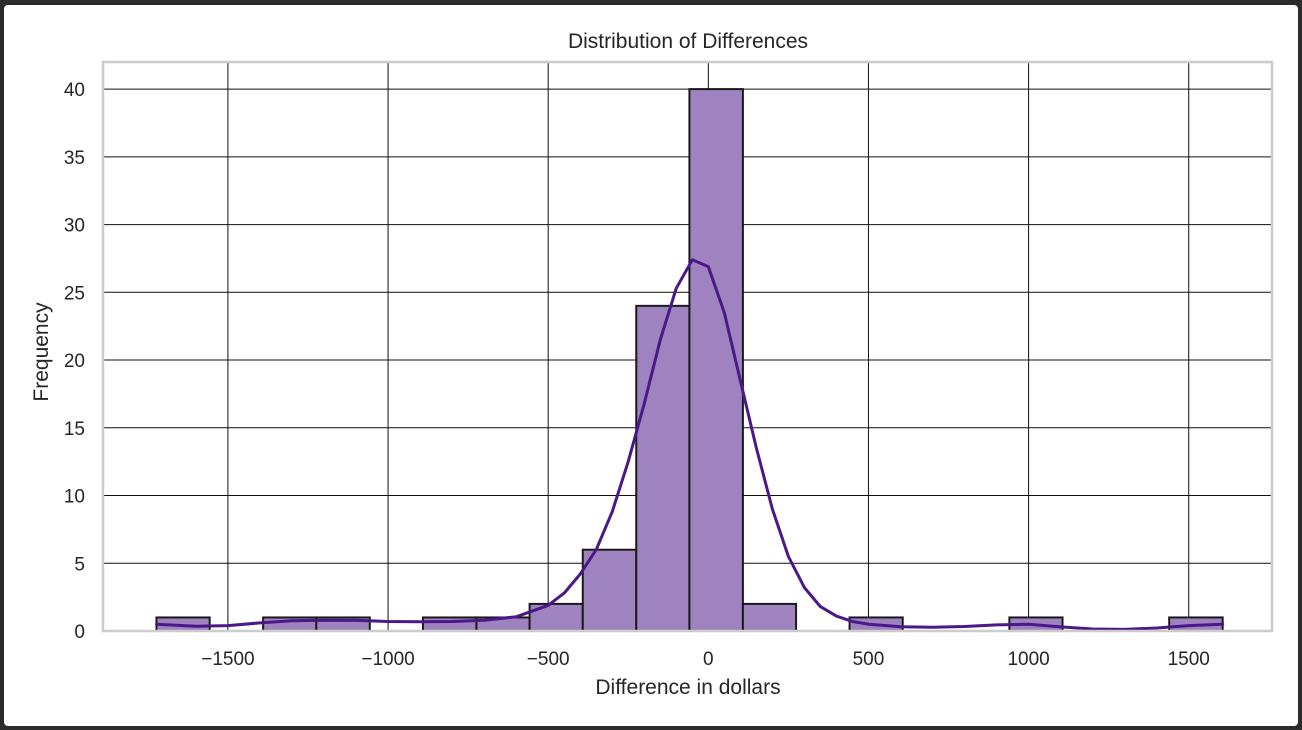 The height and width of the screenshot is (730, 1302). I want to click on y-tick-label: 20, so click(74, 361).